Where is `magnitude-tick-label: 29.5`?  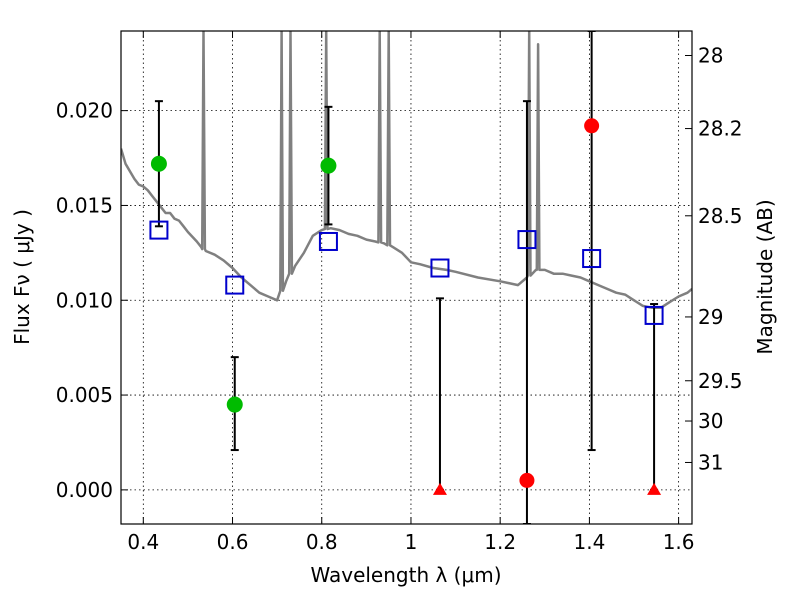 magnitude-tick-label: 29.5 is located at coordinates (720, 381).